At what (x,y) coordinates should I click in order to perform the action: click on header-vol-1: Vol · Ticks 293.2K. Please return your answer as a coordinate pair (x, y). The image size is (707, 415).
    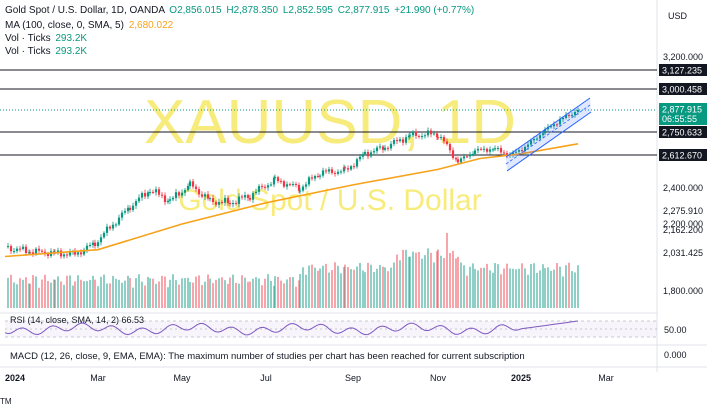
    Looking at the image, I should click on (46, 39).